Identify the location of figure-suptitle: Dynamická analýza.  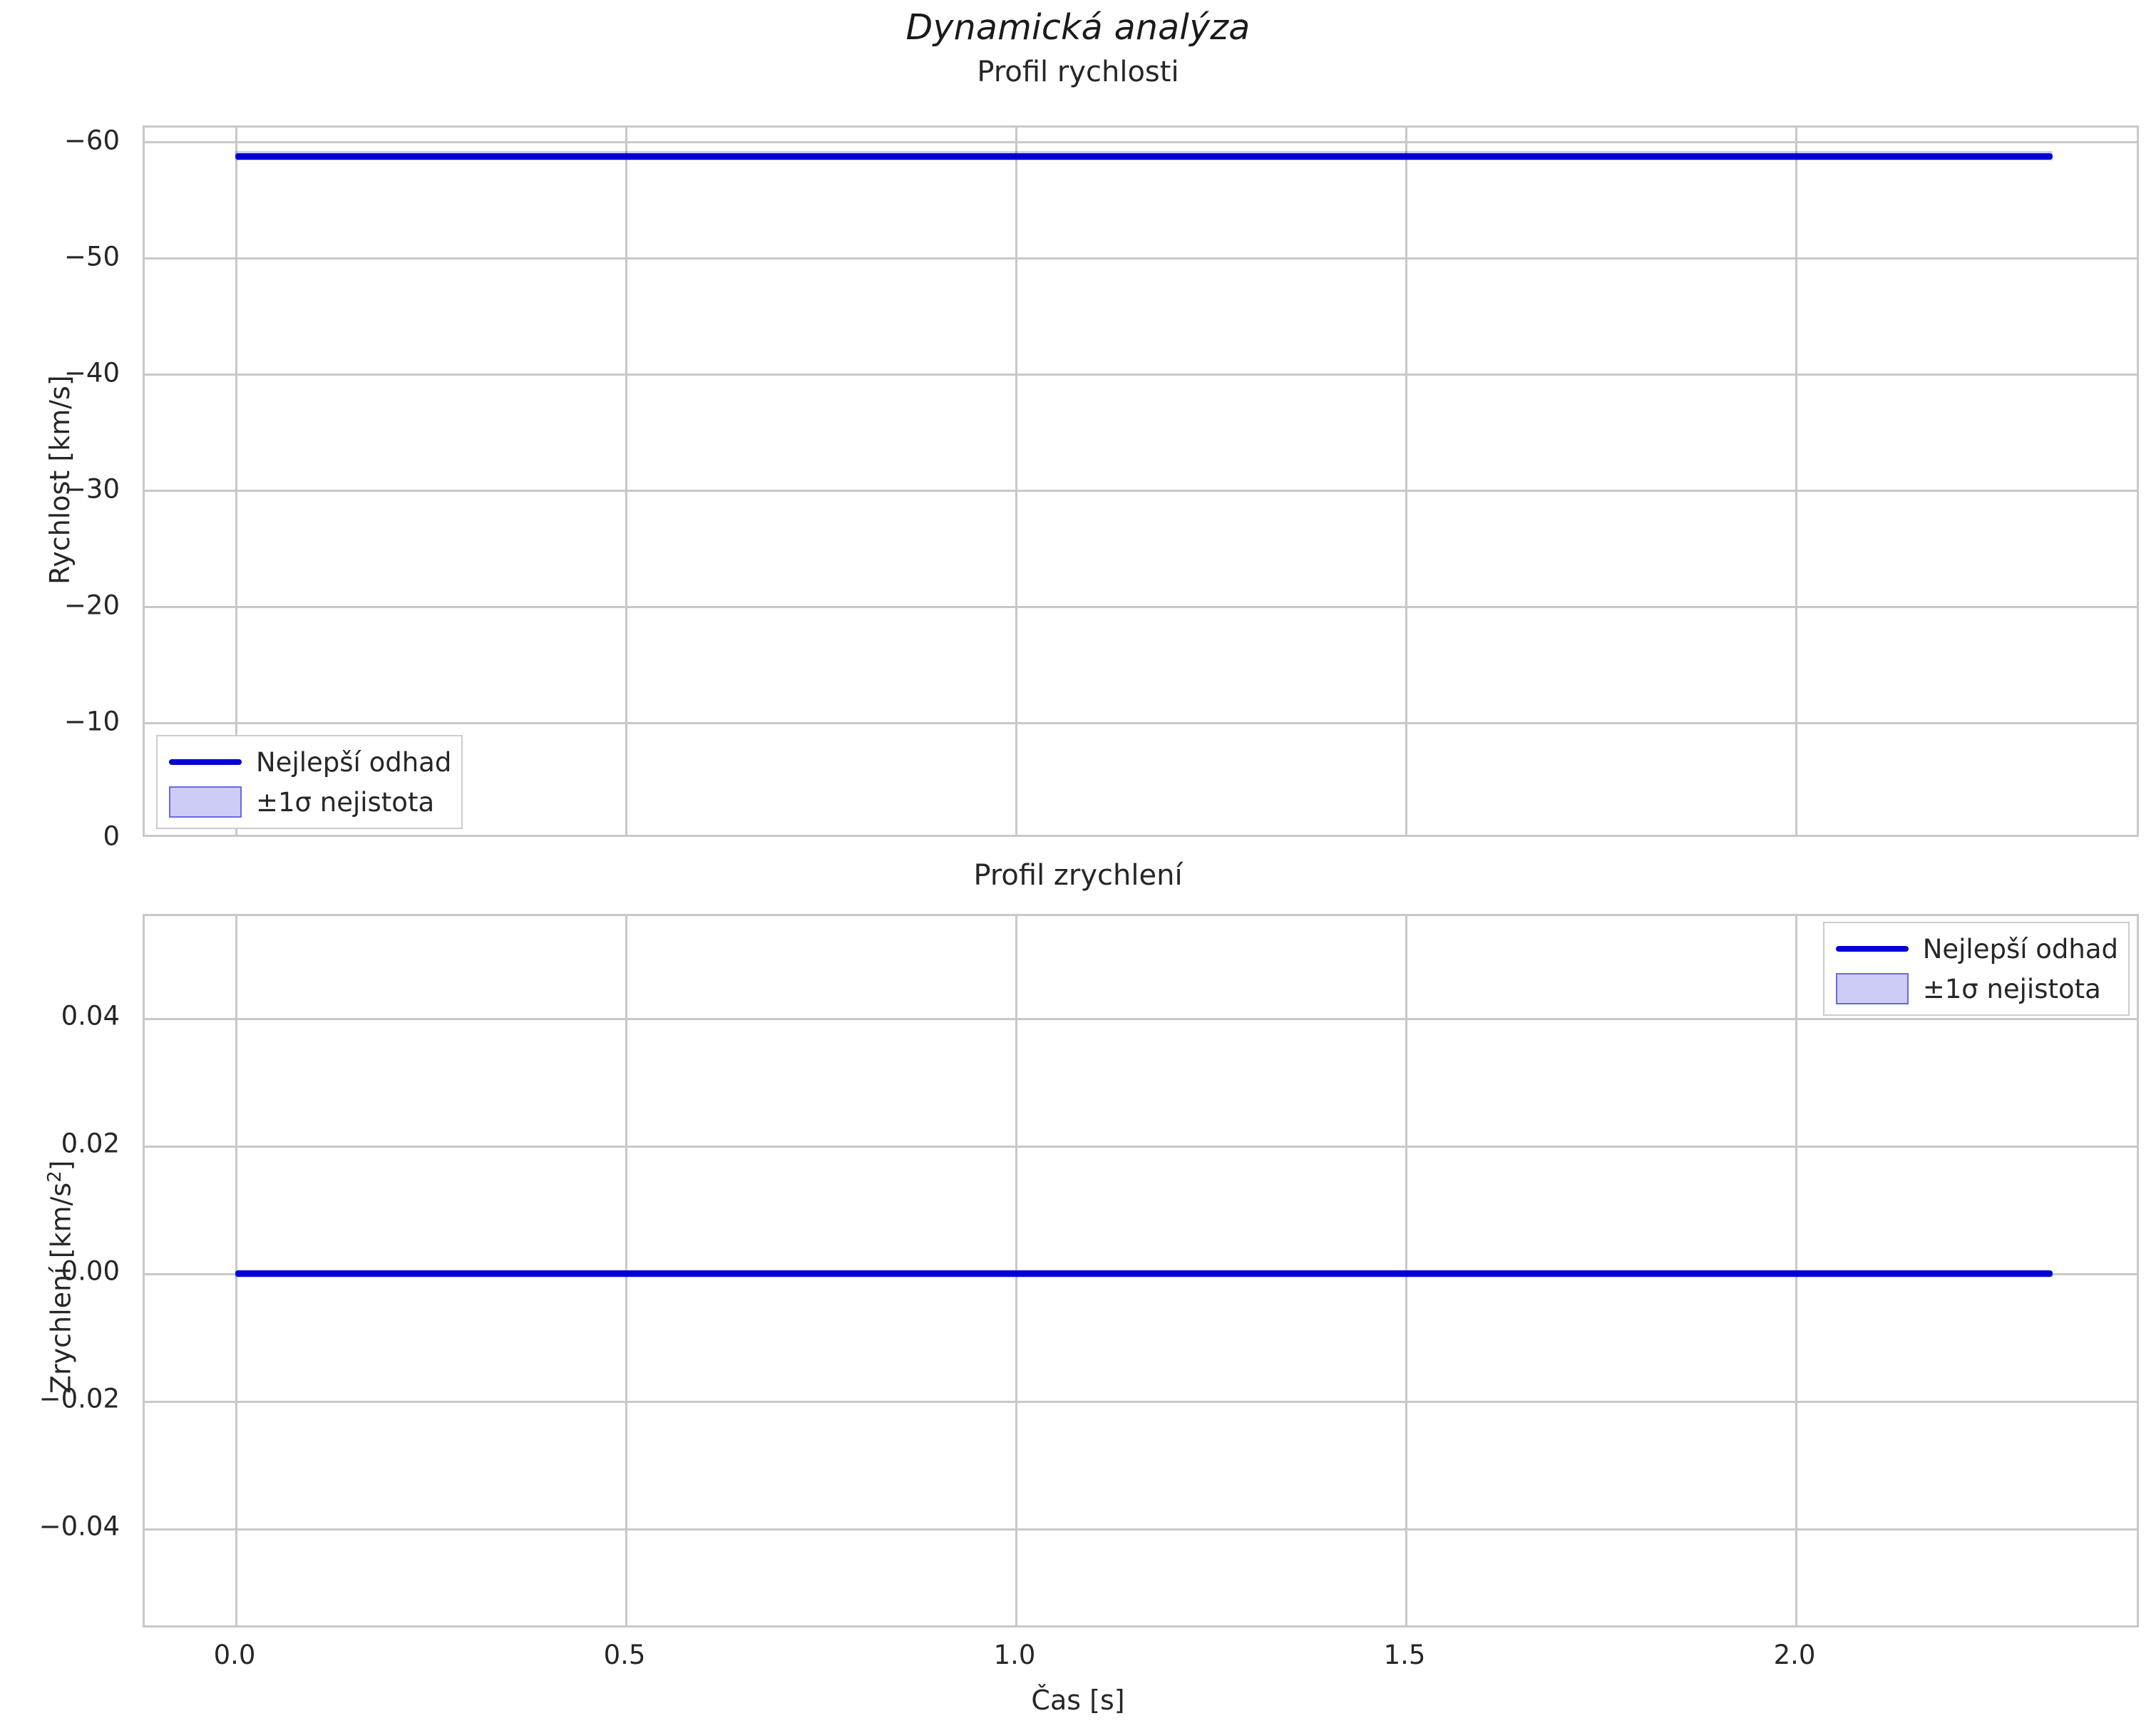
(1078, 27).